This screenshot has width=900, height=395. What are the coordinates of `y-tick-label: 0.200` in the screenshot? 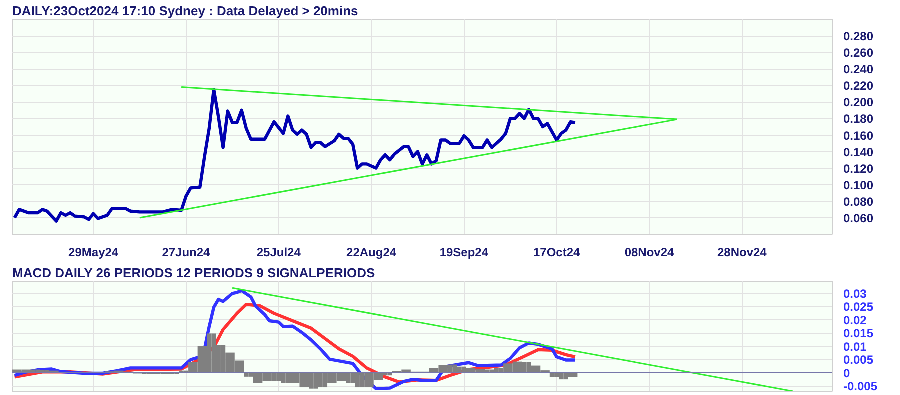 It's located at (859, 103).